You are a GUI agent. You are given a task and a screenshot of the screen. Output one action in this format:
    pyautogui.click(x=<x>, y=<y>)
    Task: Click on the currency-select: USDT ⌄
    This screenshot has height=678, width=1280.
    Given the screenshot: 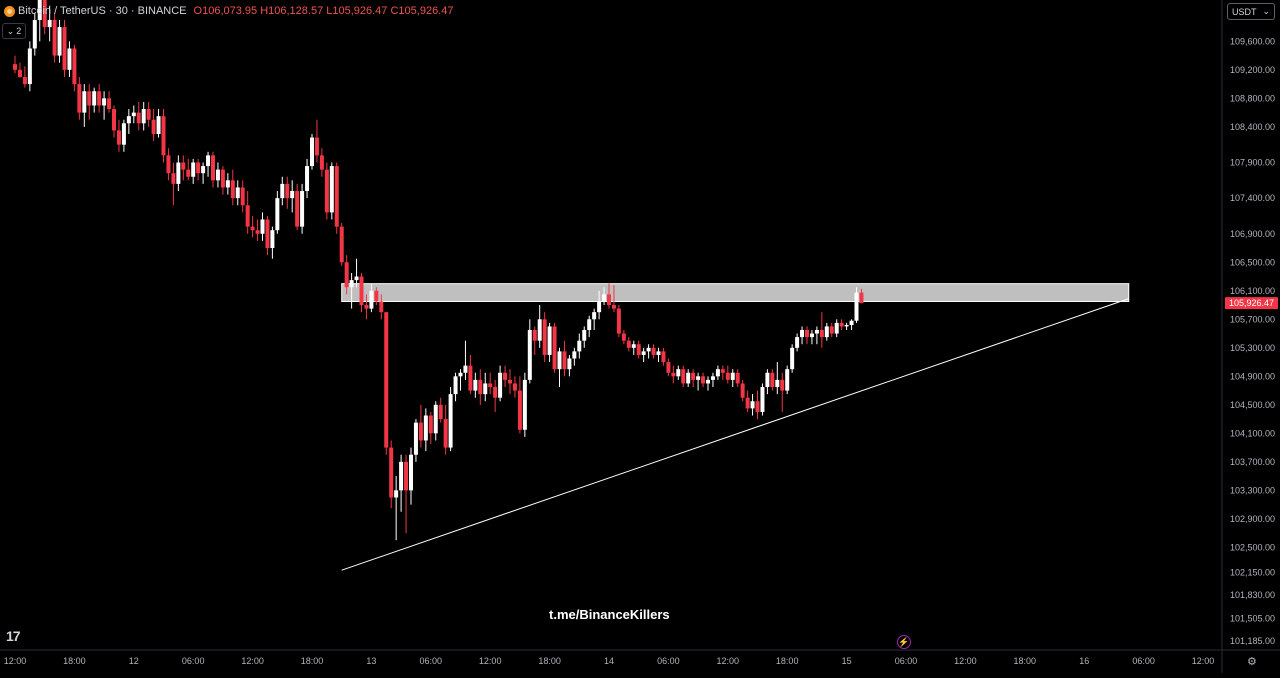 What is the action you would take?
    pyautogui.click(x=1251, y=11)
    